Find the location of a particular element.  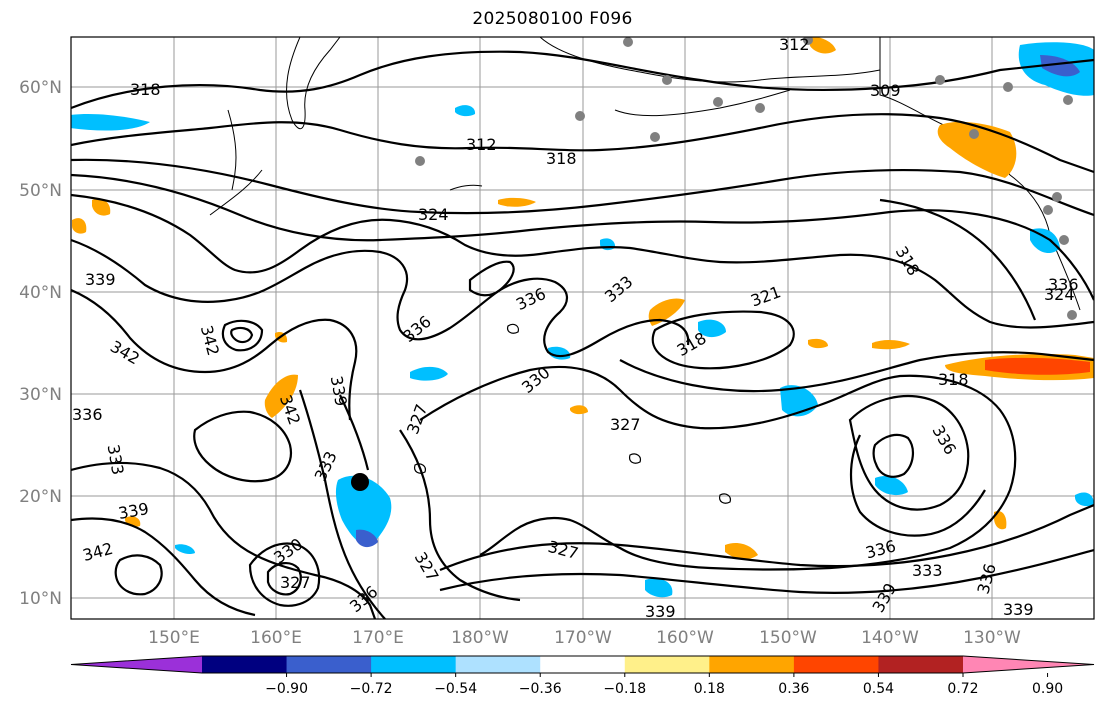

colorbar-tick-label: 0.90 is located at coordinates (1047, 689).